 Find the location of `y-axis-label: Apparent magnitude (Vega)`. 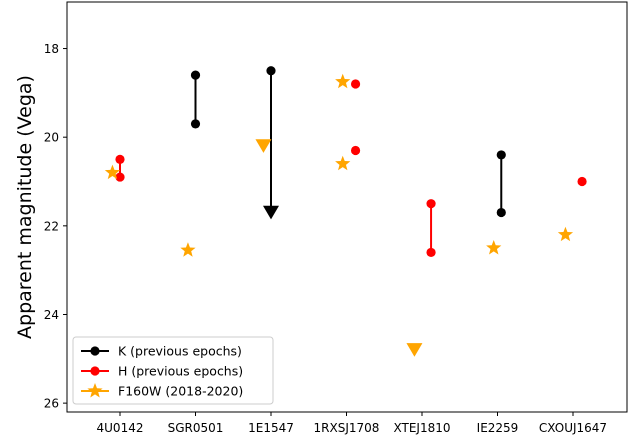

y-axis-label: Apparent magnitude (Vega) is located at coordinates (25, 207).